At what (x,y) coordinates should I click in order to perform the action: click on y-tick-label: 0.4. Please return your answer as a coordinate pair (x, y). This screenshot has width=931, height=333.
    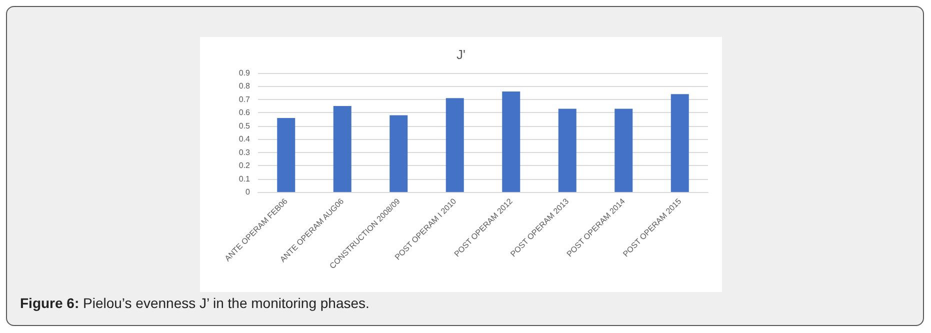
    Looking at the image, I should click on (244, 139).